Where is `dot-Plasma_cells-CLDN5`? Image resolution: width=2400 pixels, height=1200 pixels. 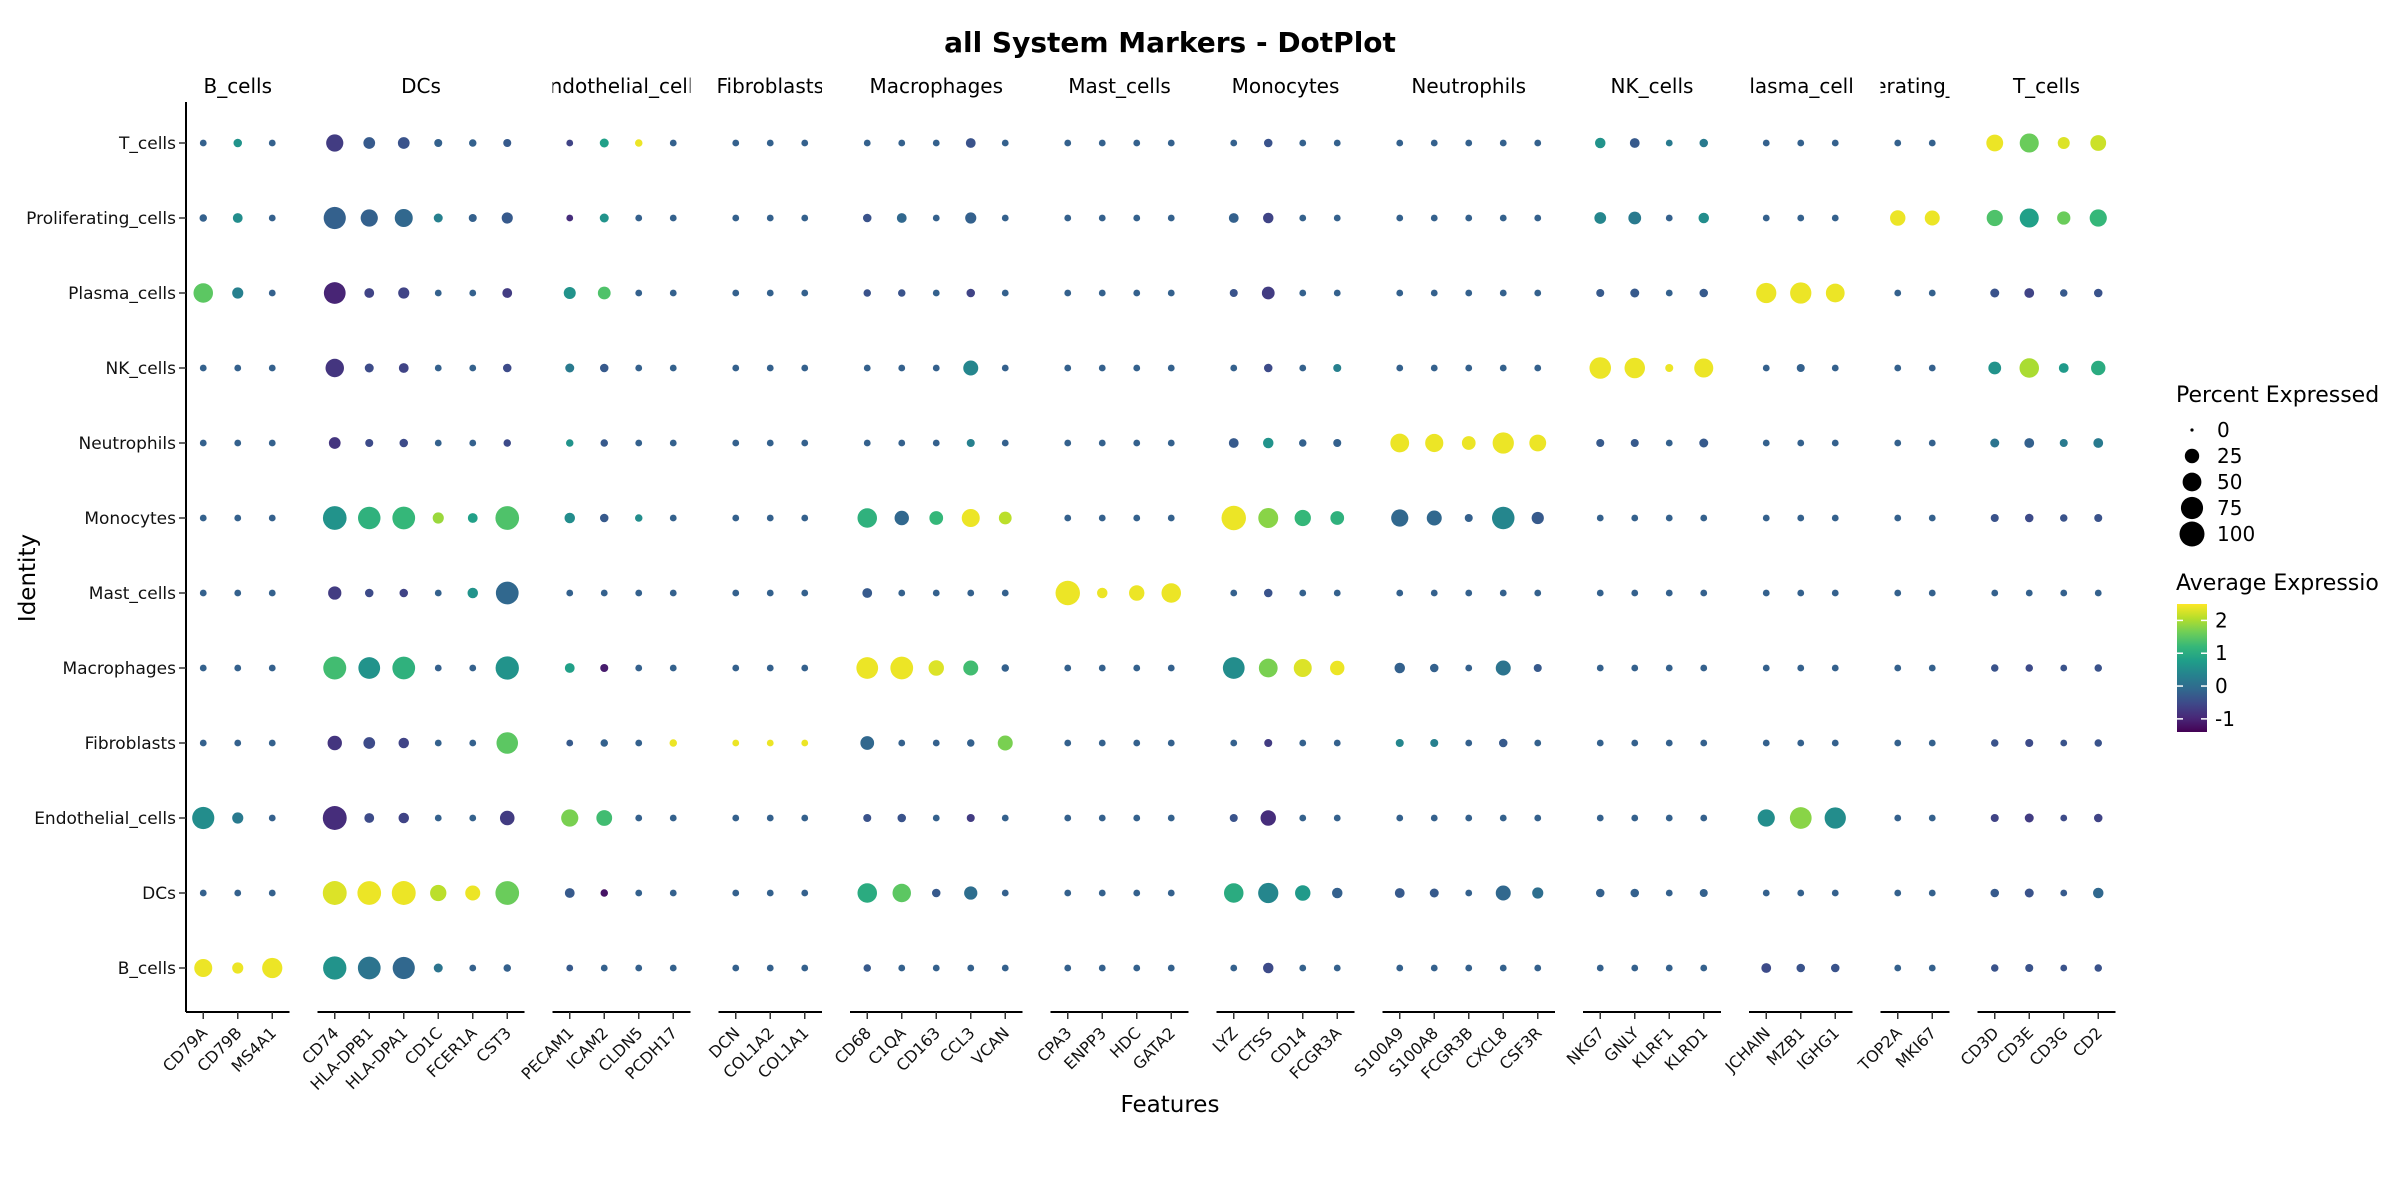 dot-Plasma_cells-CLDN5 is located at coordinates (639, 293).